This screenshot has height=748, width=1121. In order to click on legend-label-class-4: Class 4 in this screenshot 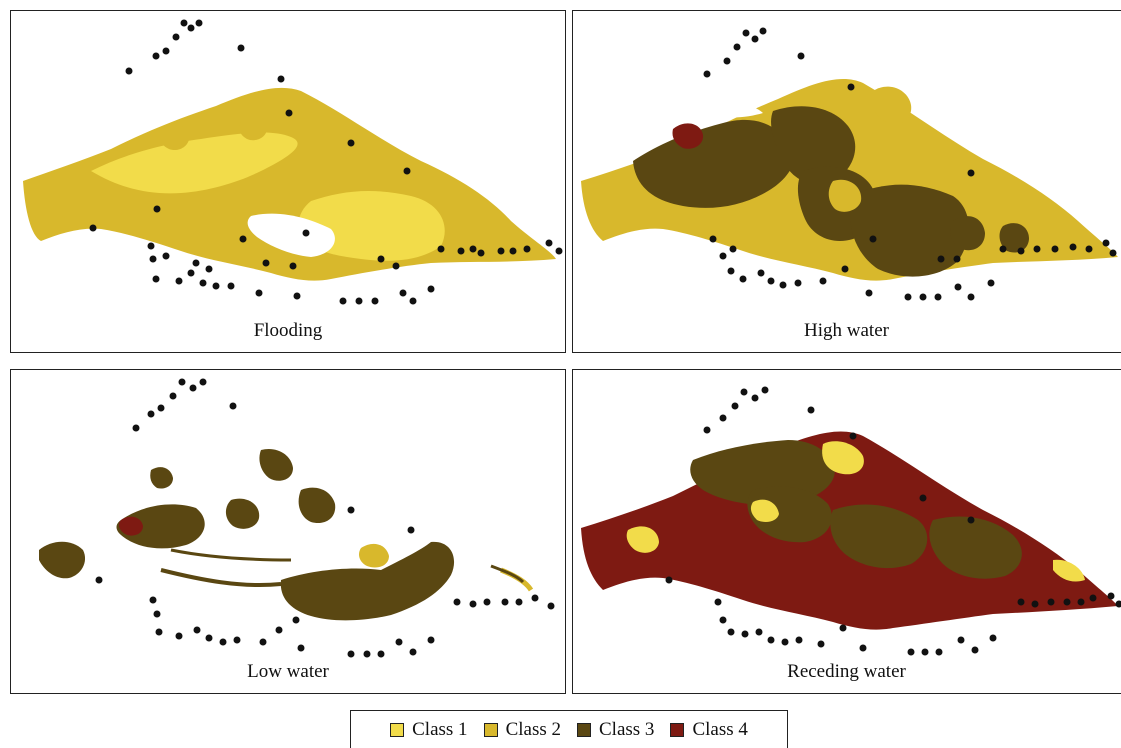, I will do `click(720, 729)`.